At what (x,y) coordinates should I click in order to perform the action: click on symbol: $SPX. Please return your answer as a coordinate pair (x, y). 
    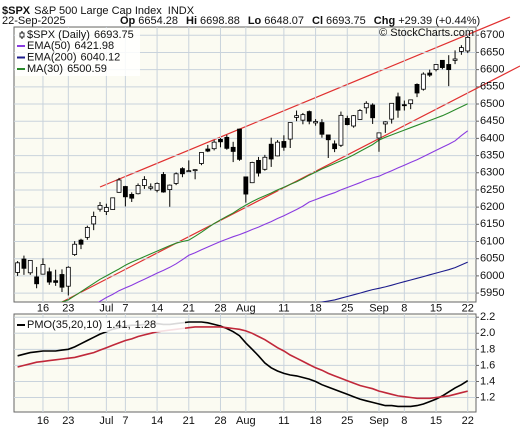
    Looking at the image, I should click on (16, 11).